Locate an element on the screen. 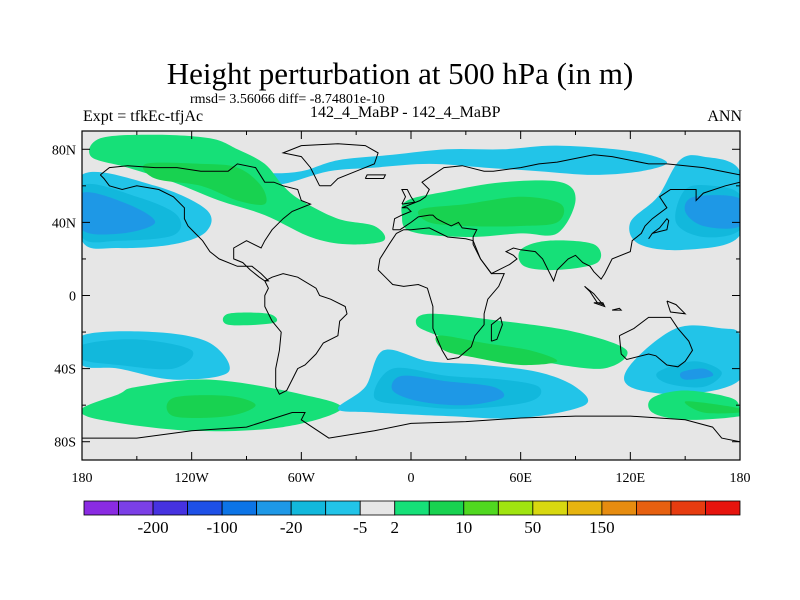 Image resolution: width=800 pixels, height=600 pixels. case-pair-label: 142_4_MaBP - 142_4_MaBP is located at coordinates (405, 112).